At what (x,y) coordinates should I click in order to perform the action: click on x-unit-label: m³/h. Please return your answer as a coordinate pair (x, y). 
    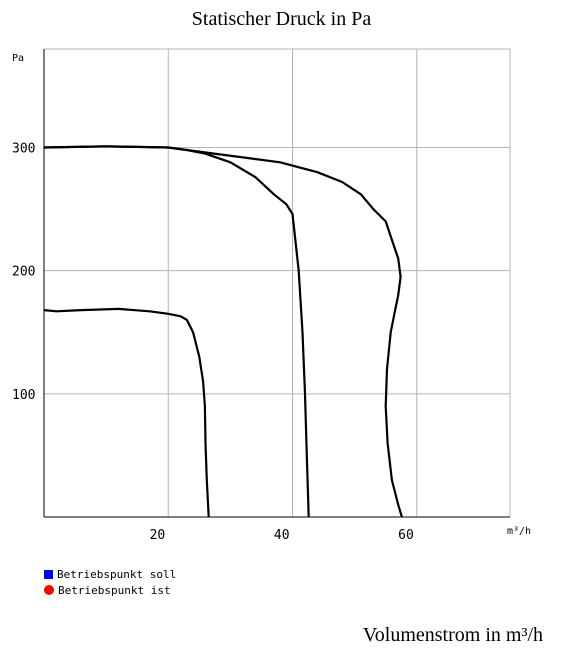
    Looking at the image, I should click on (519, 531).